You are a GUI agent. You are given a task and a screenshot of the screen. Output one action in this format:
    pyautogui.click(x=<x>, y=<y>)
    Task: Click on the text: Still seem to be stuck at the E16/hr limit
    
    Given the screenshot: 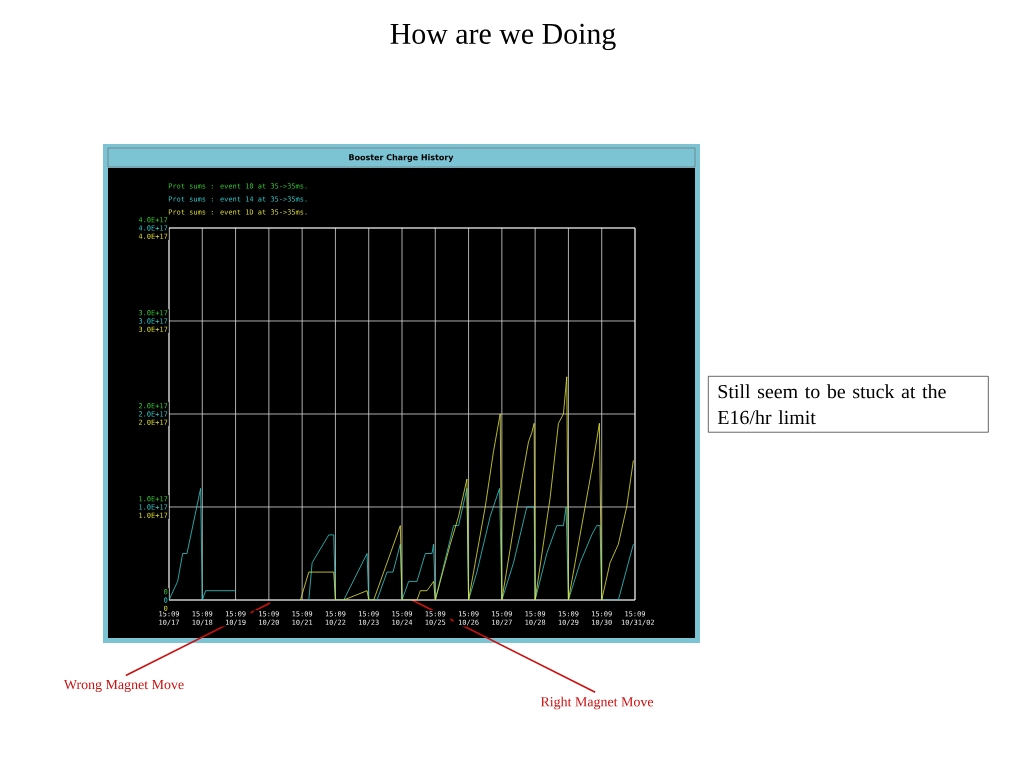 What is the action you would take?
    pyautogui.click(x=831, y=404)
    